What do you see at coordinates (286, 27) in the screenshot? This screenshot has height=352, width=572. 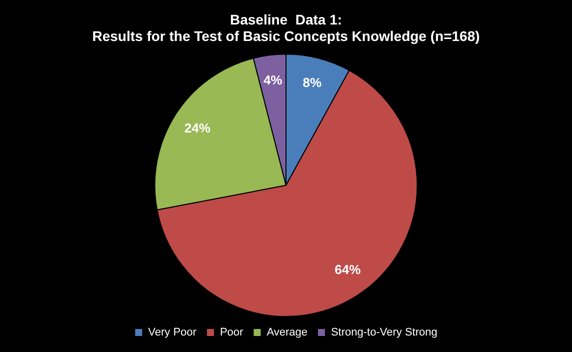 I see `chart-title: Baseline Data 1: Results for the Test of Basic Concepts Knowledge (n=168)` at bounding box center [286, 27].